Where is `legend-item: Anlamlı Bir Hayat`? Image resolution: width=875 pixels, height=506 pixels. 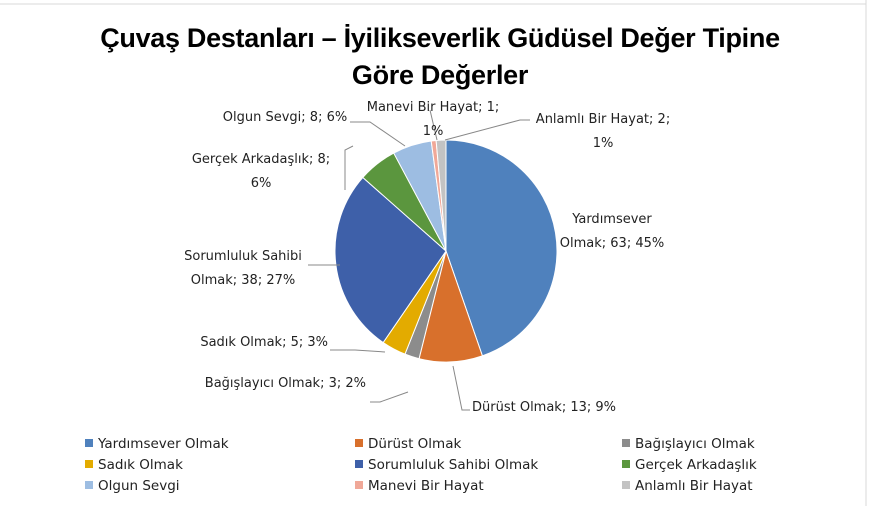 legend-item: Anlamlı Bir Hayat is located at coordinates (687, 486).